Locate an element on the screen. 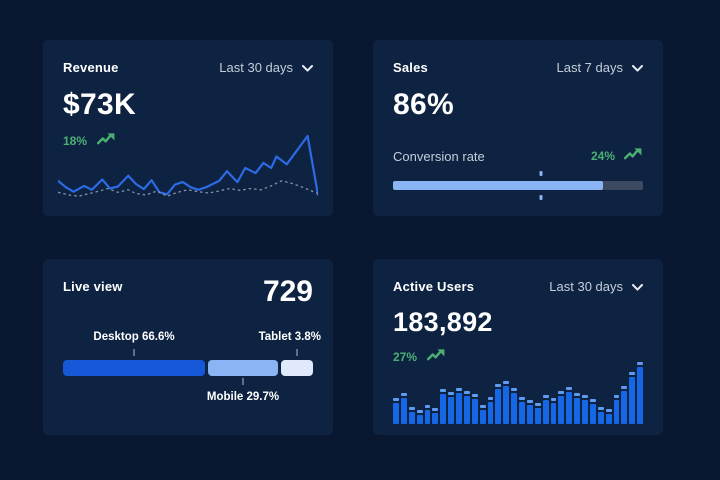 Image resolution: width=720 pixels, height=480 pixels. live-view-title: Live view is located at coordinates (93, 286).